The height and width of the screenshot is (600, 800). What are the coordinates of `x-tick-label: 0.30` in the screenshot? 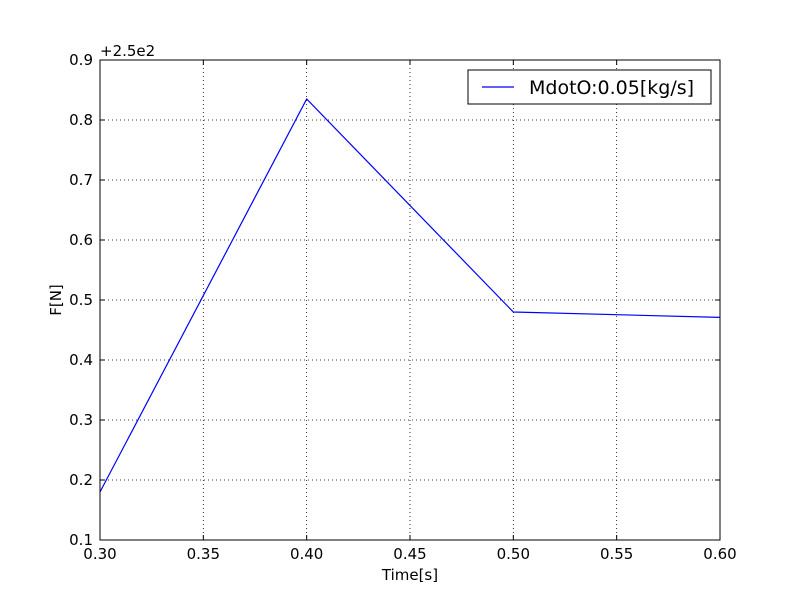 It's located at (99, 554).